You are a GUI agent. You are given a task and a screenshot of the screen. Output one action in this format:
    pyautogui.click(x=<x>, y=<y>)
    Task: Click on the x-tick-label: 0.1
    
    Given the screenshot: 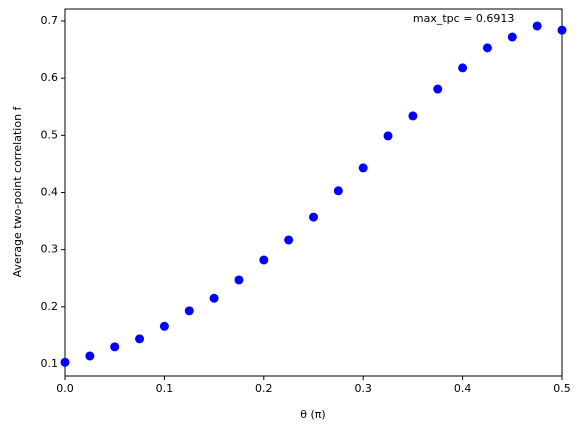 What is the action you would take?
    pyautogui.click(x=165, y=388)
    